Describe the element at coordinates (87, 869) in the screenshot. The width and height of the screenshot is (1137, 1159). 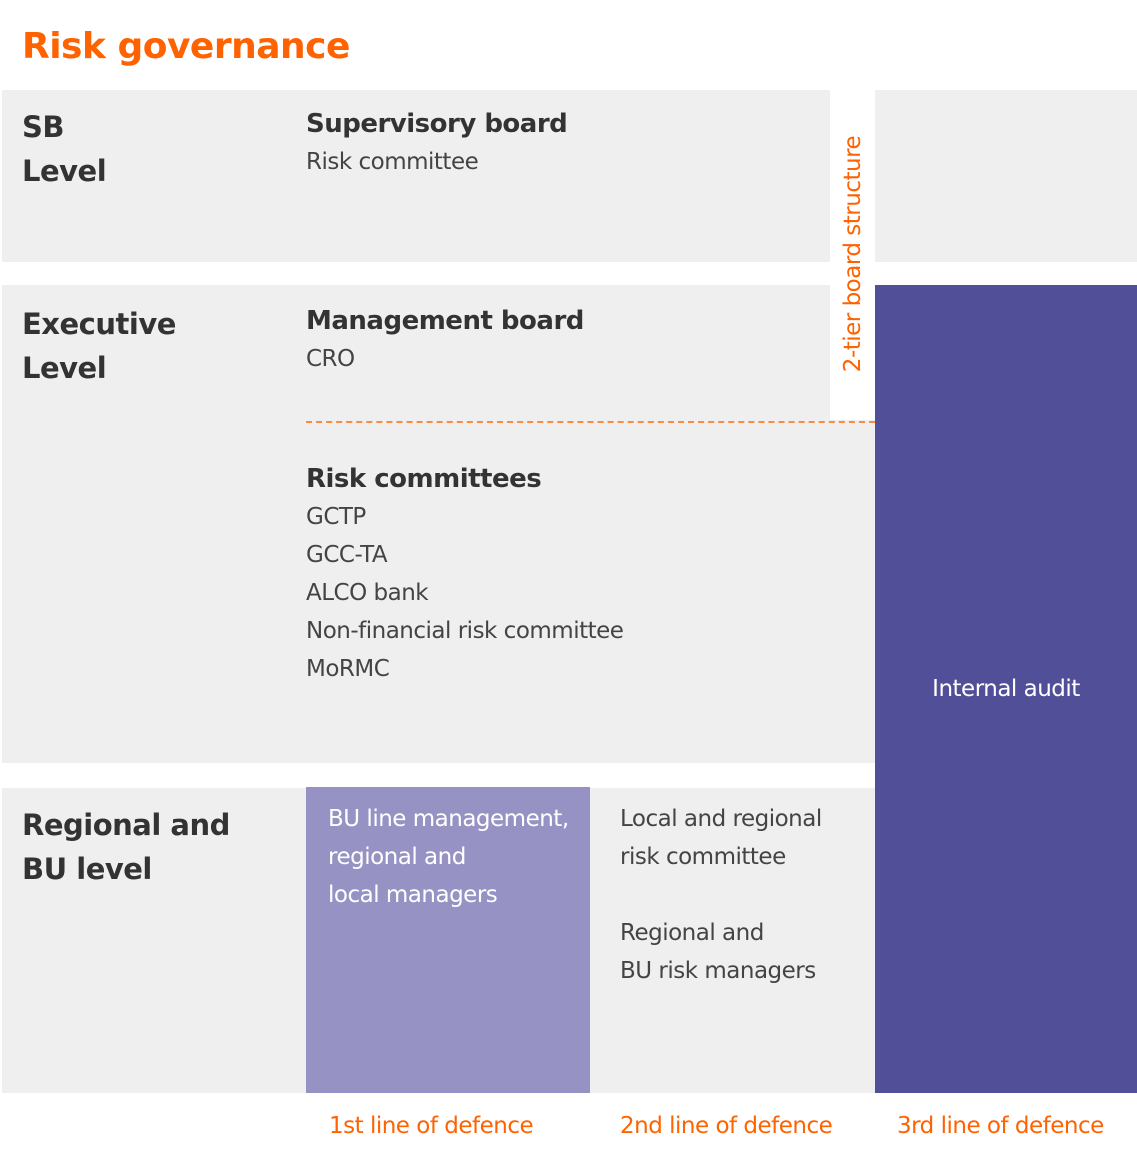
I see `label-line: BU level` at that location.